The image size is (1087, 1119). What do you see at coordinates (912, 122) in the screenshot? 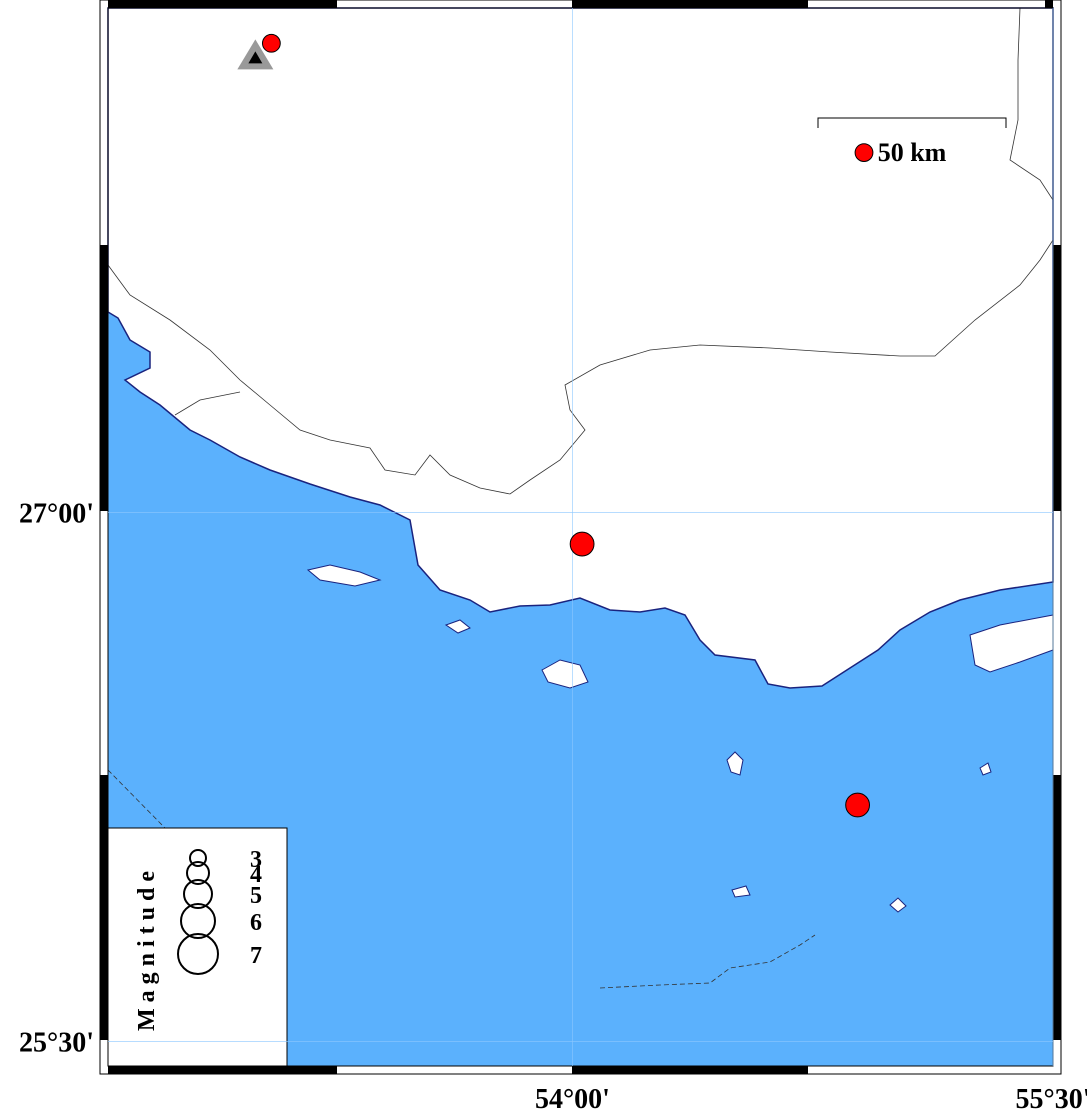
I see `scale-bar` at bounding box center [912, 122].